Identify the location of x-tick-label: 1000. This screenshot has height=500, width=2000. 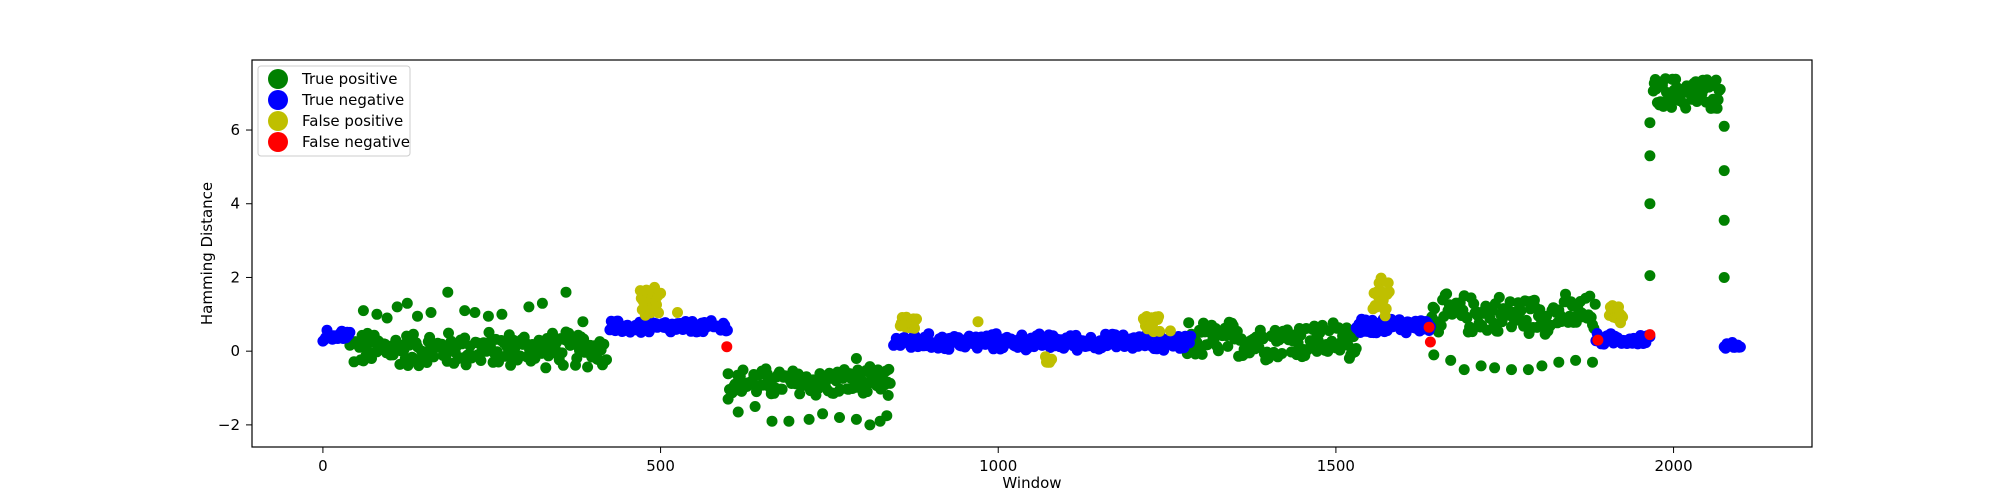
(998, 466).